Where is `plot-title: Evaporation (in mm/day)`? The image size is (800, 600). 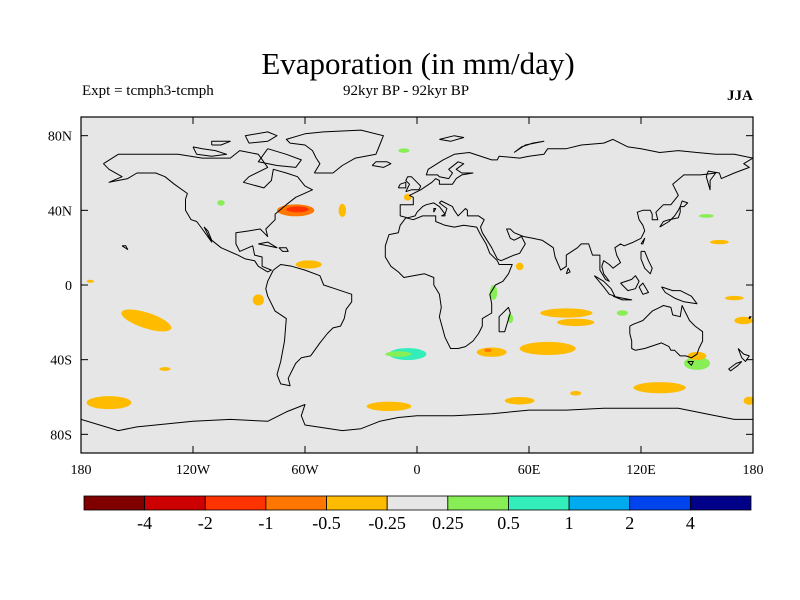 plot-title: Evaporation (in mm/day) is located at coordinates (418, 63).